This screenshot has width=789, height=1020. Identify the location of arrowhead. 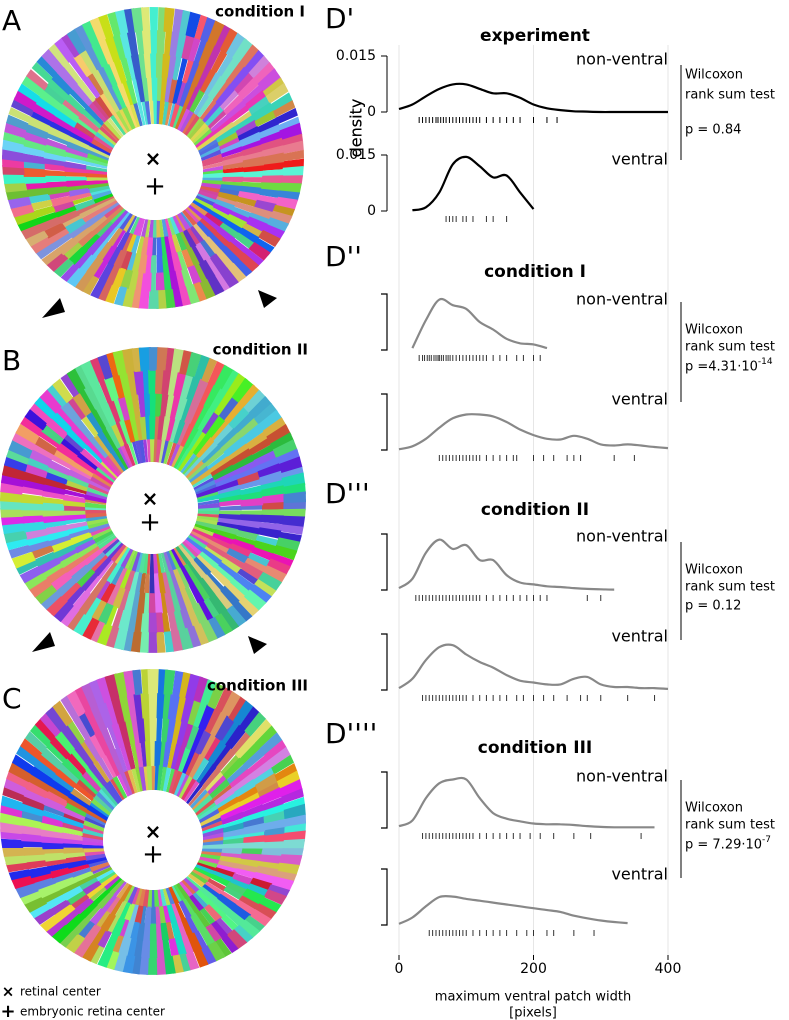
(43, 642).